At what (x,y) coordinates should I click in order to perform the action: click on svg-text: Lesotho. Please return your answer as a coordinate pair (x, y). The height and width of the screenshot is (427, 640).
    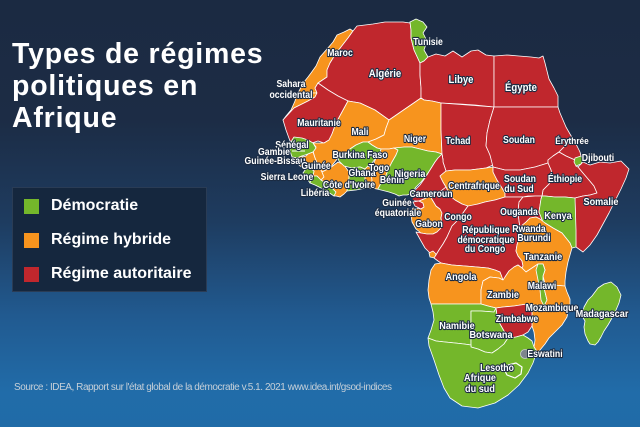
    Looking at the image, I should click on (497, 368).